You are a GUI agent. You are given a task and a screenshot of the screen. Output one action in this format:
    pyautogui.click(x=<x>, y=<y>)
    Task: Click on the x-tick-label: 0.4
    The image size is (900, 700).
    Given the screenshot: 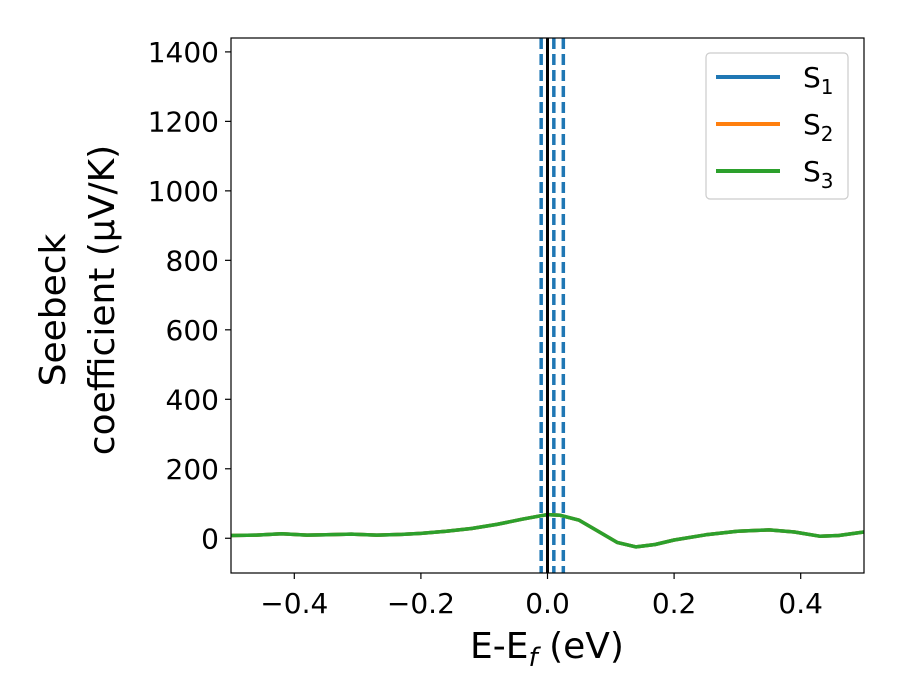 What is the action you would take?
    pyautogui.click(x=800, y=603)
    